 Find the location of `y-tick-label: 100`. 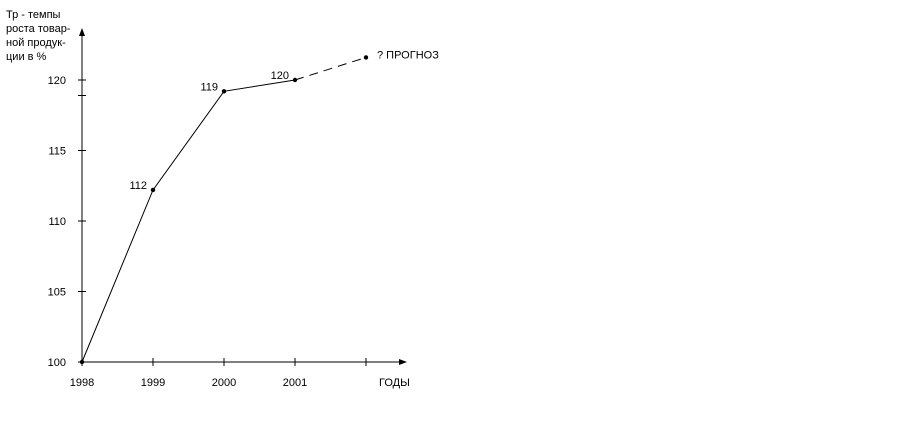

y-tick-label: 100 is located at coordinates (57, 363).